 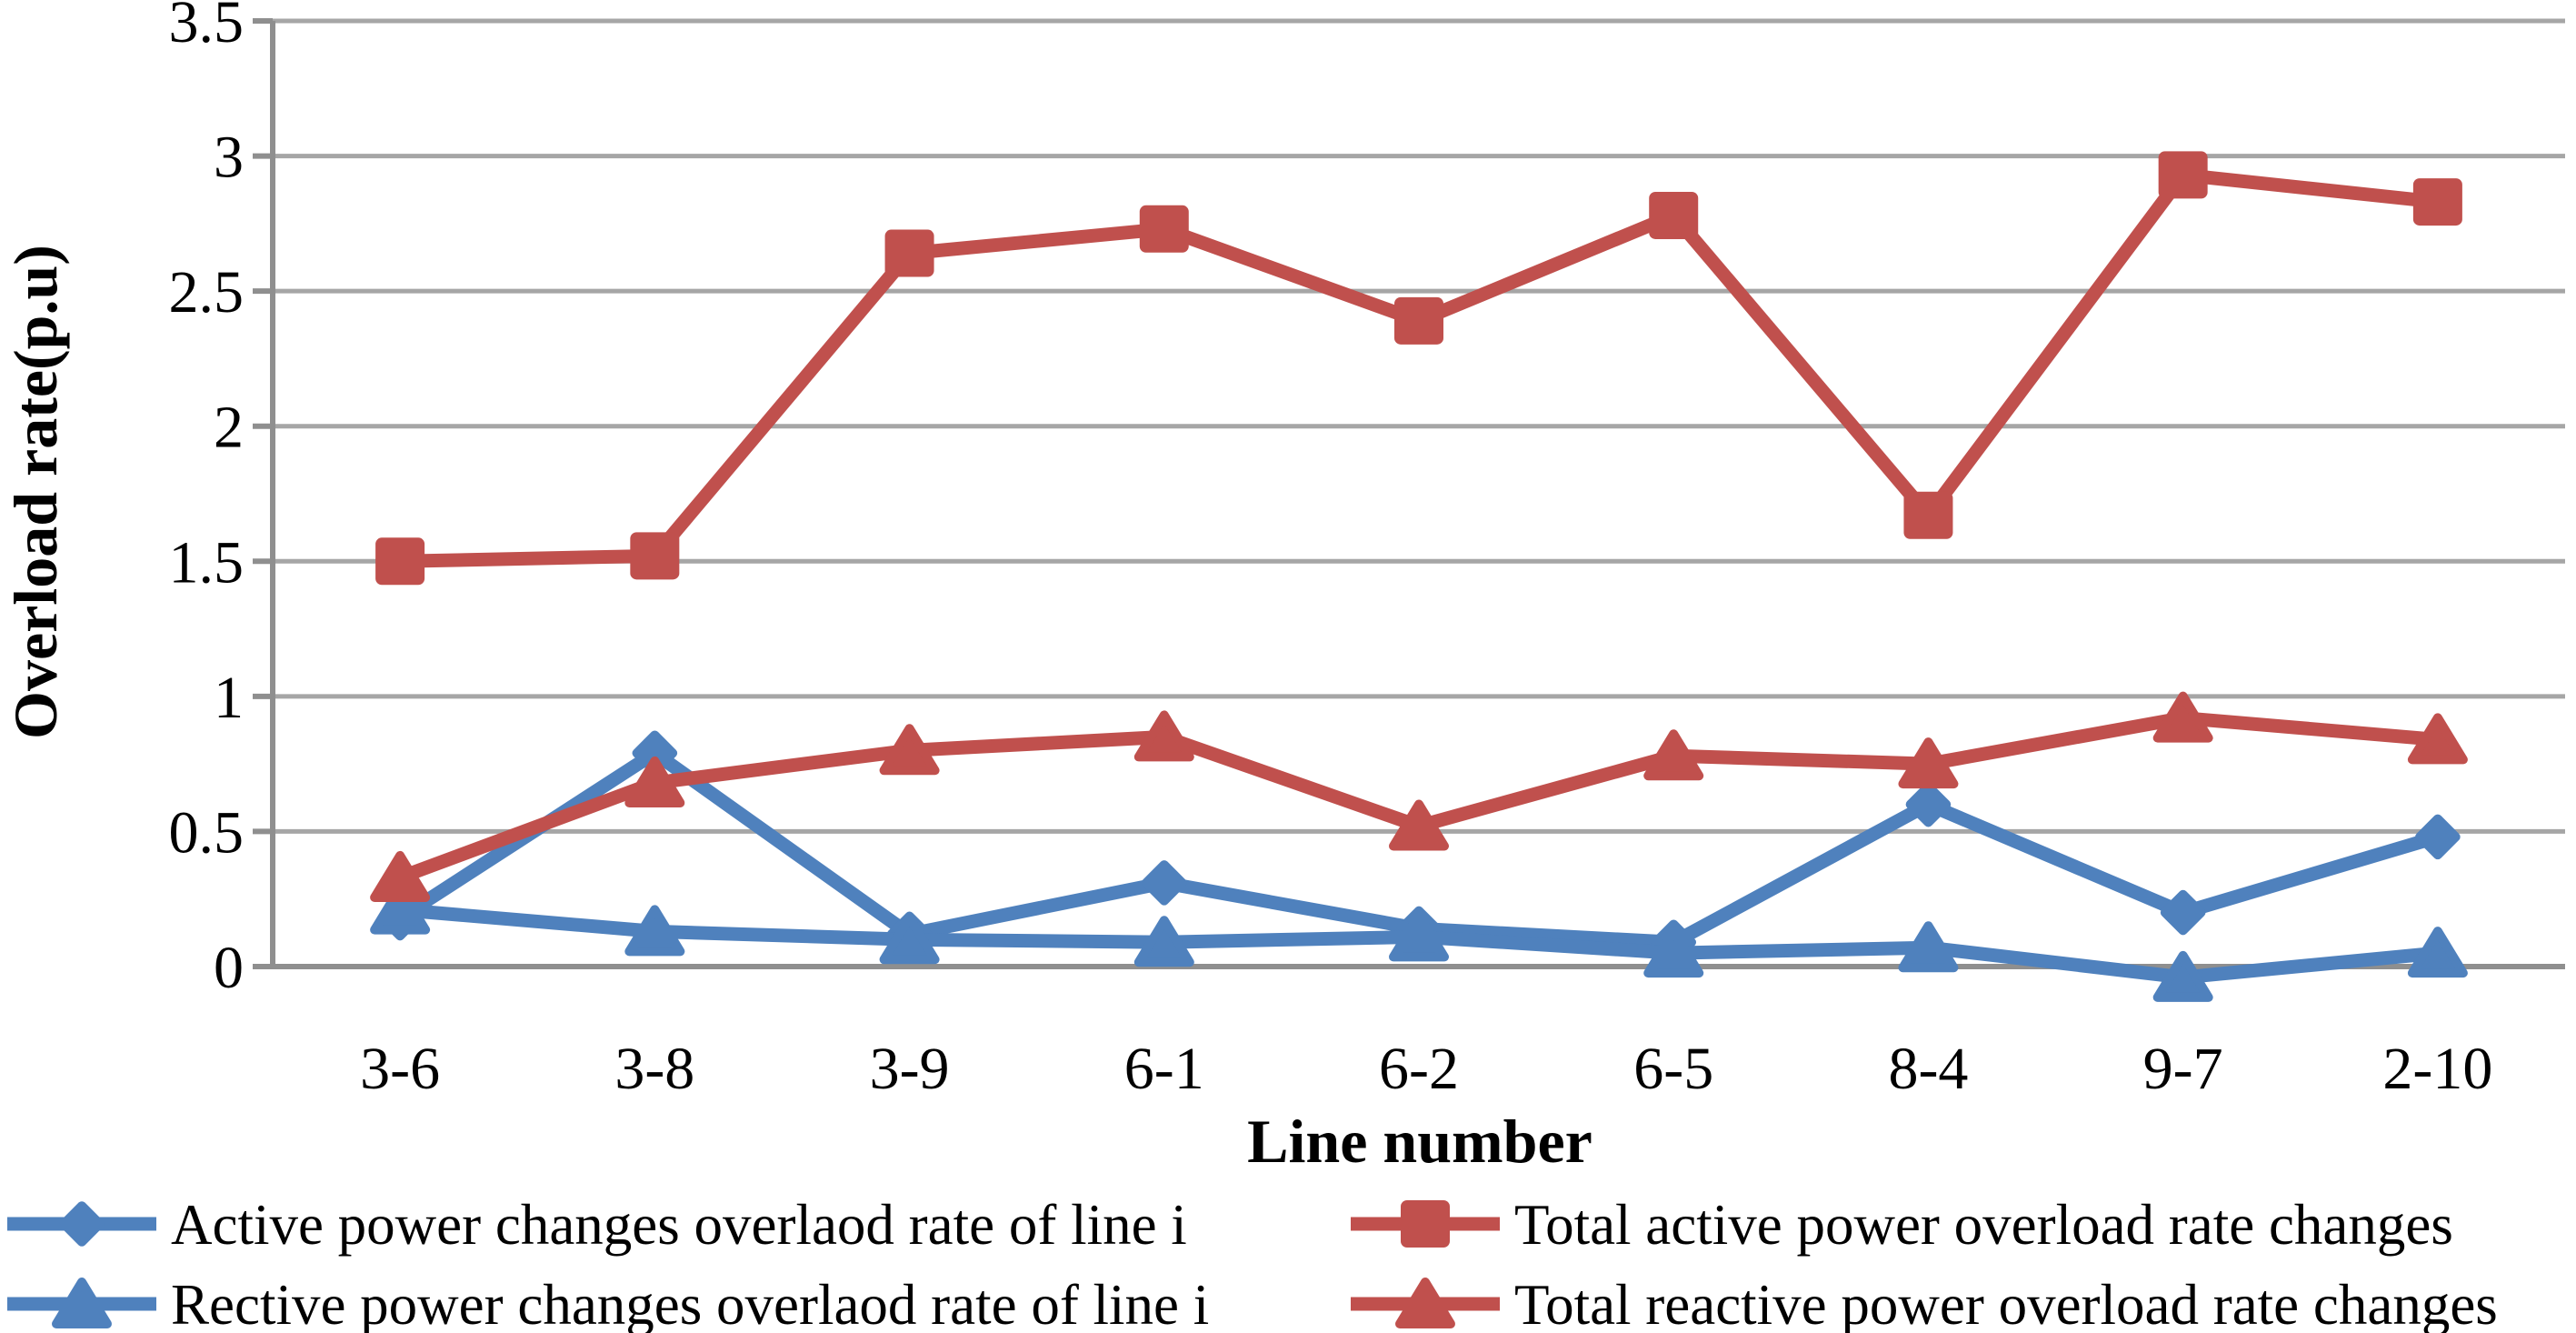 I want to click on x-tick-label: 3-8, so click(x=654, y=1069).